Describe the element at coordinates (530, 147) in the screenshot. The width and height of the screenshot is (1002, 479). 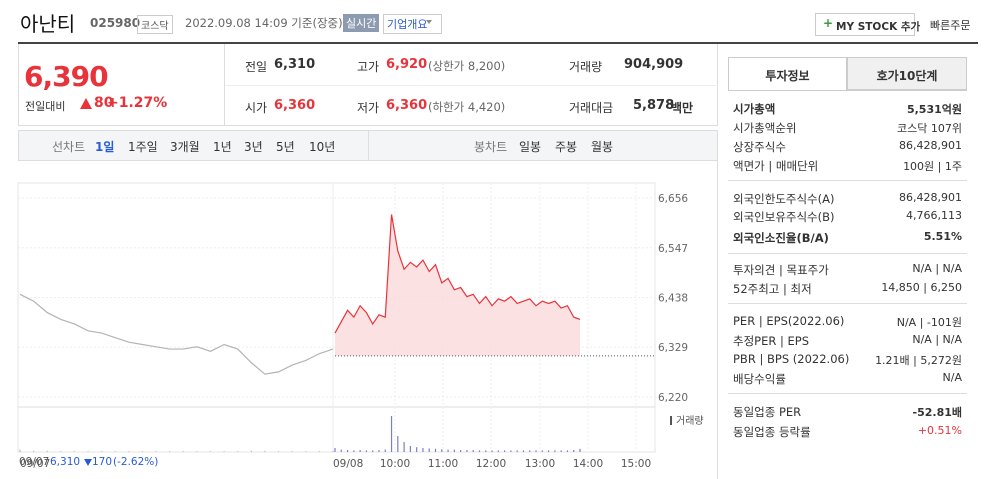
I see `candle-tab: 일봉` at that location.